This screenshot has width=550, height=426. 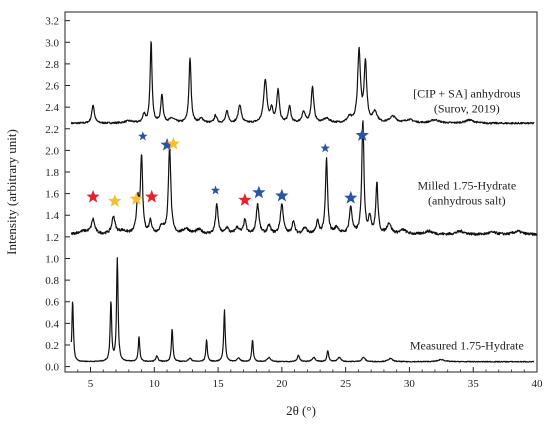 What do you see at coordinates (52, 216) in the screenshot?
I see `y-tick-label: 1.4` at bounding box center [52, 216].